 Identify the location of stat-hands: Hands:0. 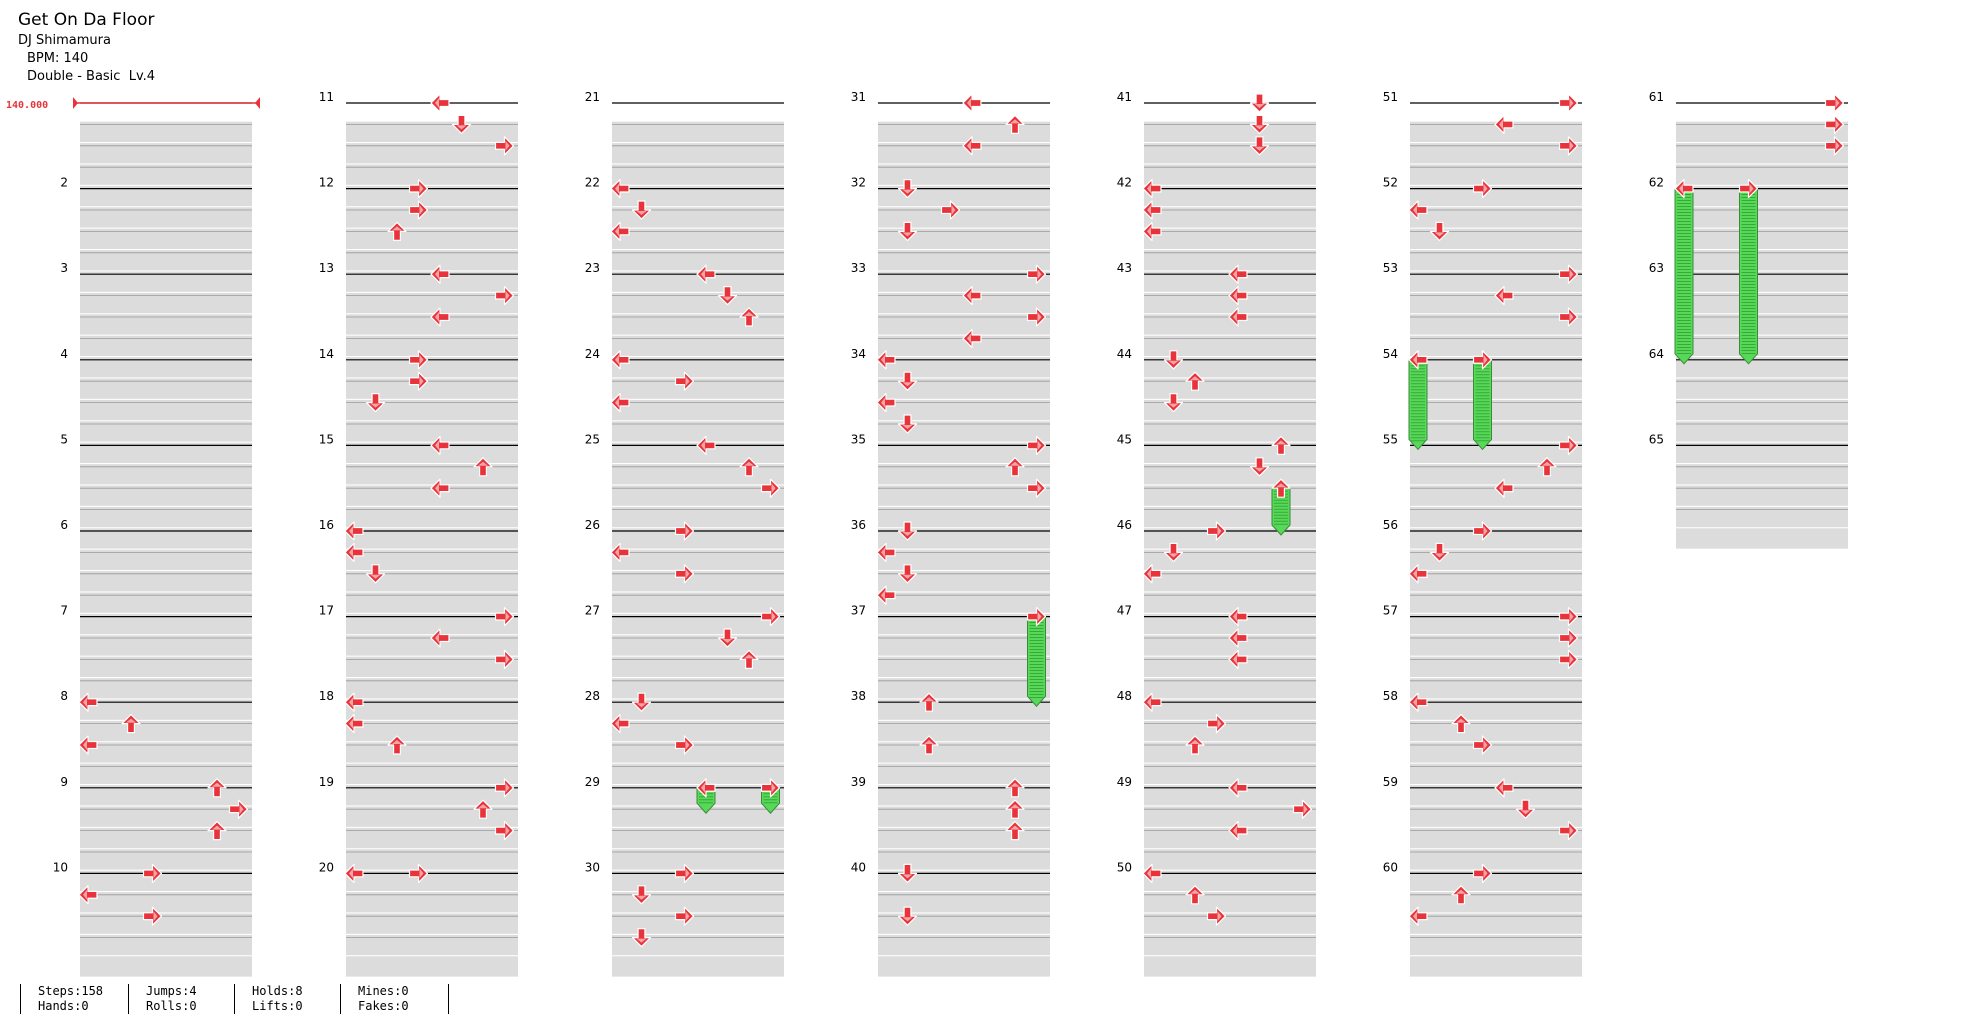
(63, 1006).